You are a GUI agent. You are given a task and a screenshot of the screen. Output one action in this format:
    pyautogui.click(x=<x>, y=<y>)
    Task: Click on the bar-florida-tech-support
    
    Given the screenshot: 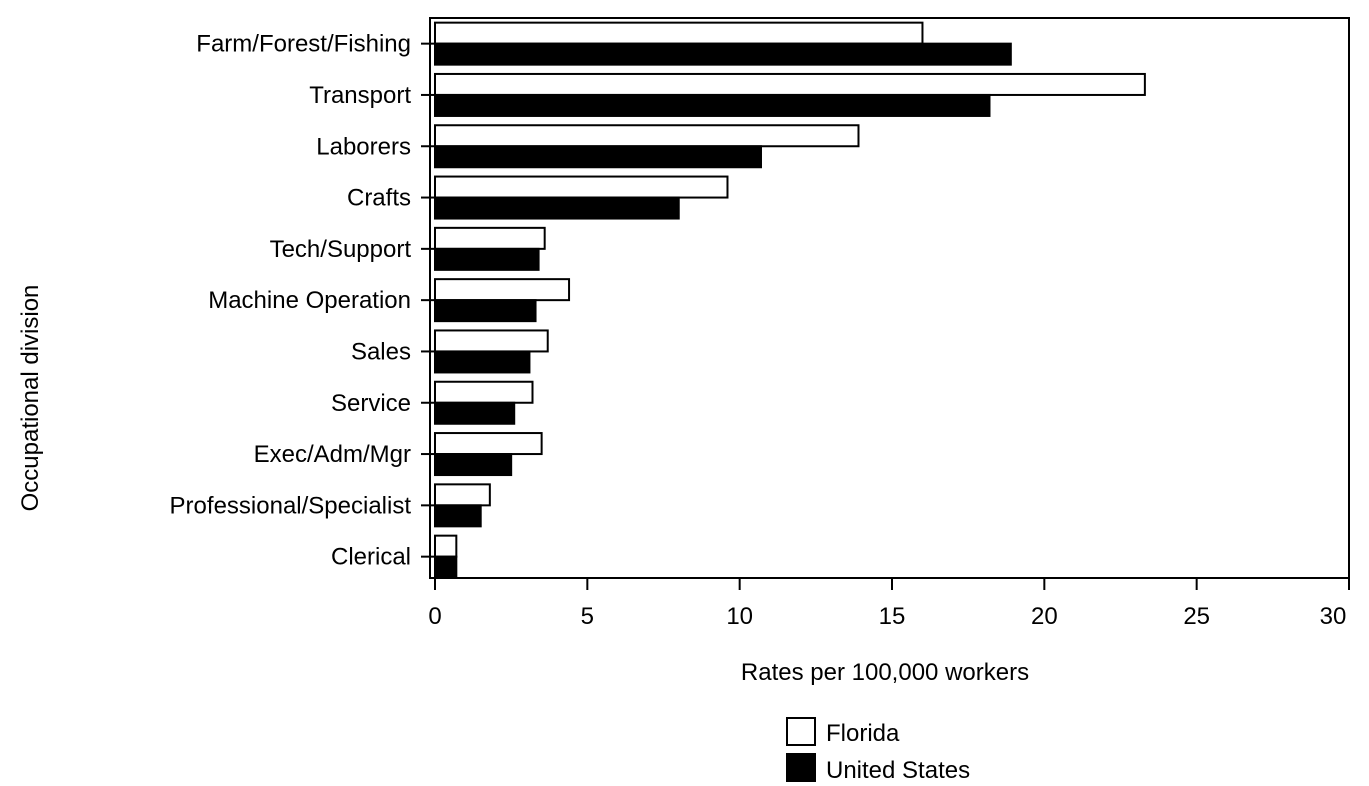 What is the action you would take?
    pyautogui.click(x=490, y=238)
    